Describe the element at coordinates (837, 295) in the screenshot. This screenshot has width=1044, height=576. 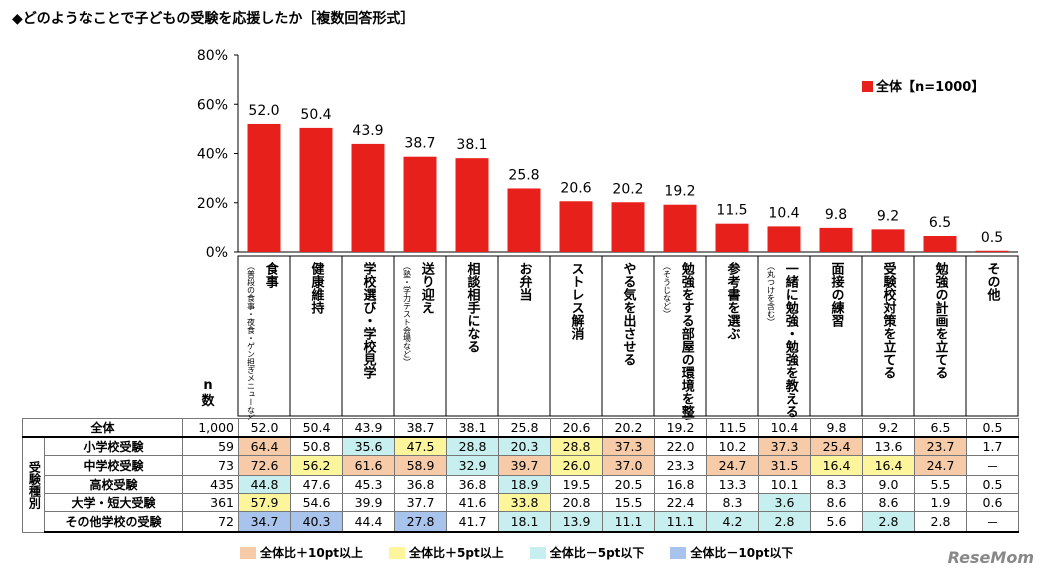
I see `category-label: 面接の練習` at that location.